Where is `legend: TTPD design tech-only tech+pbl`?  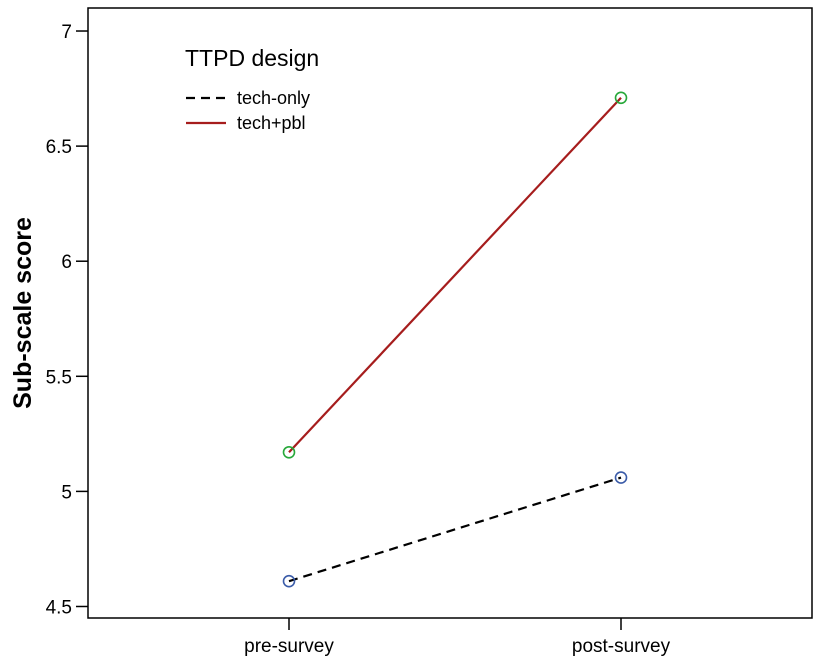 legend: TTPD design tech-only tech+pbl is located at coordinates (252, 89).